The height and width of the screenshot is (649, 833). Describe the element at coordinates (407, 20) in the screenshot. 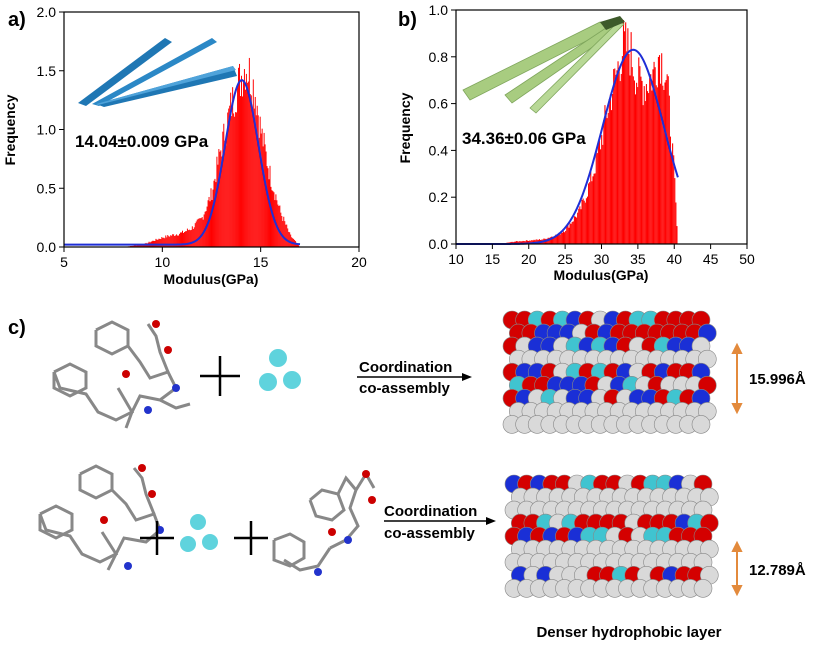

I see `panel-label-b: b)` at that location.